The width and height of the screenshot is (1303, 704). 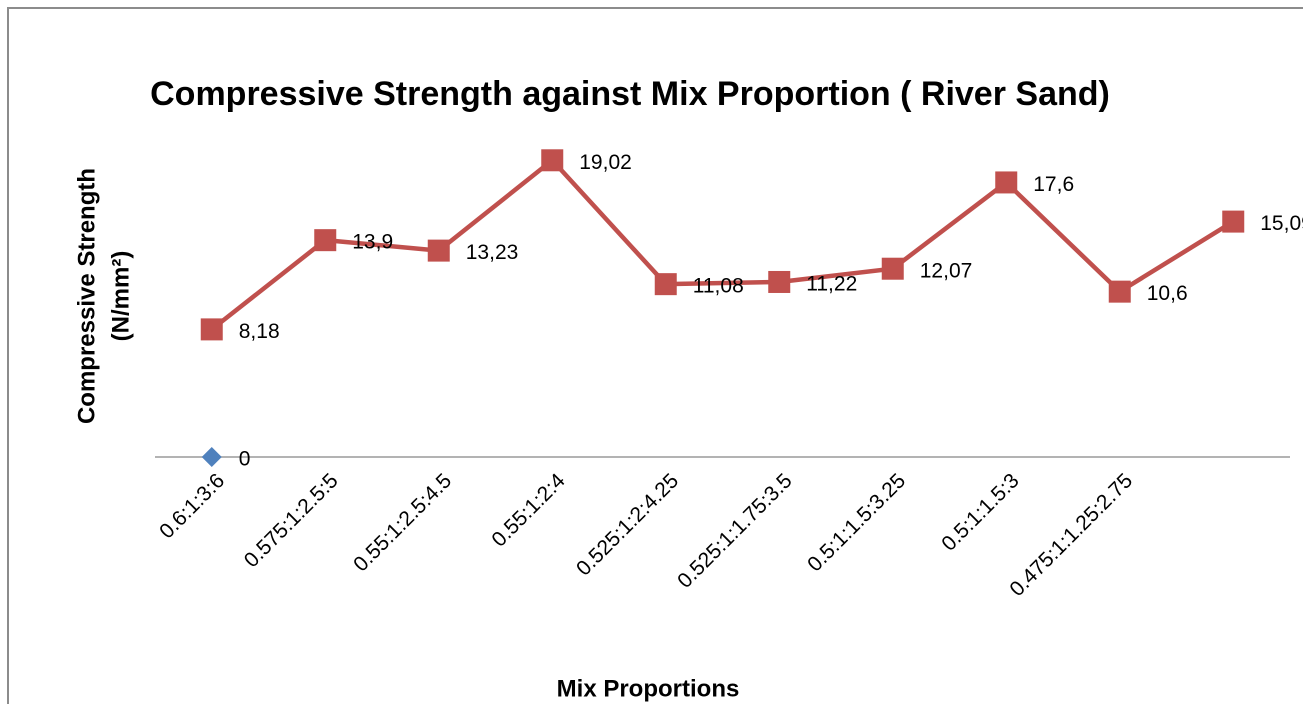 I want to click on x-axis-title: Mix Proportions, so click(x=648, y=688).